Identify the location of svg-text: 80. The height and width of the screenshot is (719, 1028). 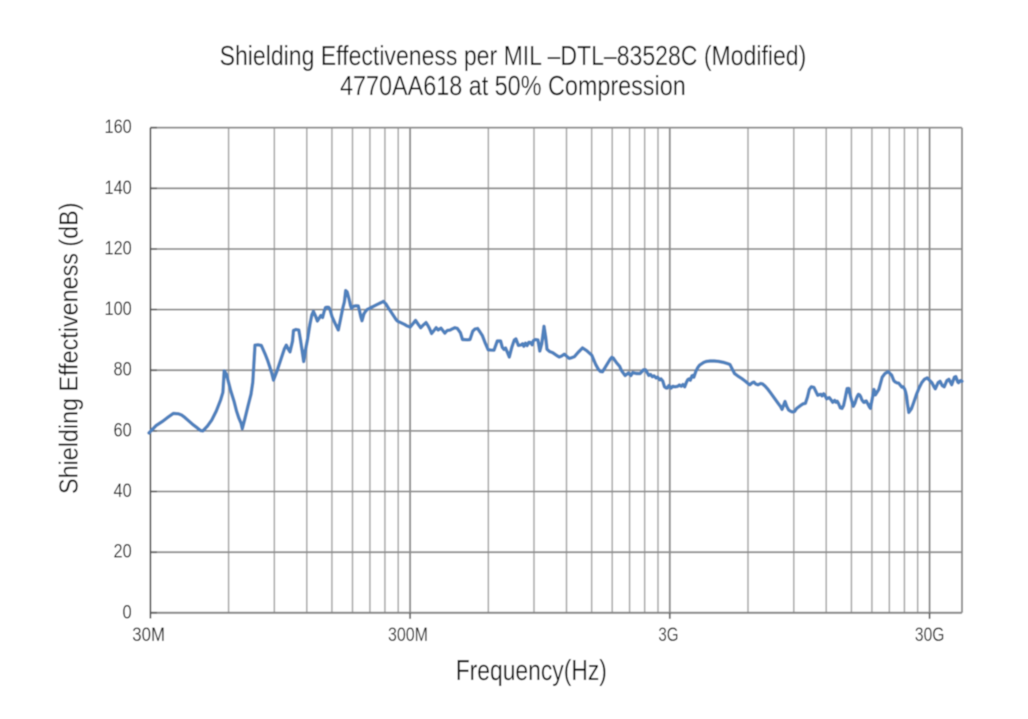
(123, 370).